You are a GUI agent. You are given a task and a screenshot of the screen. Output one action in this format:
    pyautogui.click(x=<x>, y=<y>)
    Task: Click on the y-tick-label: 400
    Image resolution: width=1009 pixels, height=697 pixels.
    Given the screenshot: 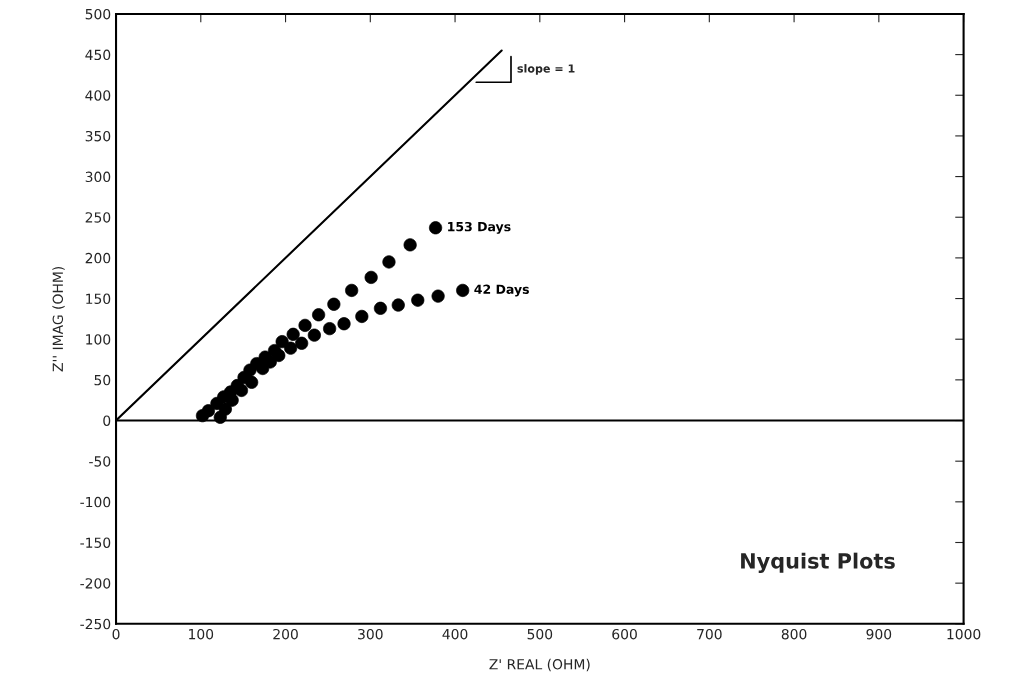 What is the action you would take?
    pyautogui.click(x=98, y=95)
    